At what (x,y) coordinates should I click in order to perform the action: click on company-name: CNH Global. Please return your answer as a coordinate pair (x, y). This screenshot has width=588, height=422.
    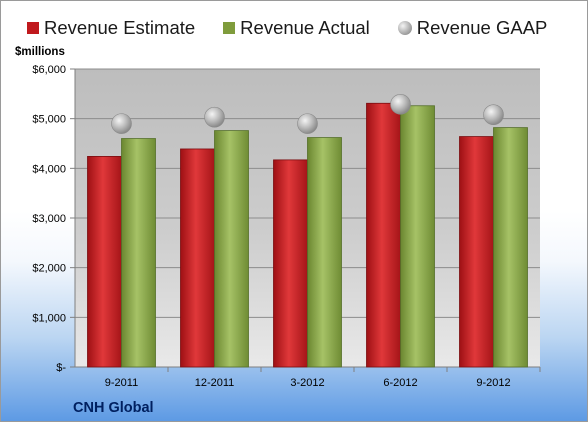
    Looking at the image, I should click on (113, 408).